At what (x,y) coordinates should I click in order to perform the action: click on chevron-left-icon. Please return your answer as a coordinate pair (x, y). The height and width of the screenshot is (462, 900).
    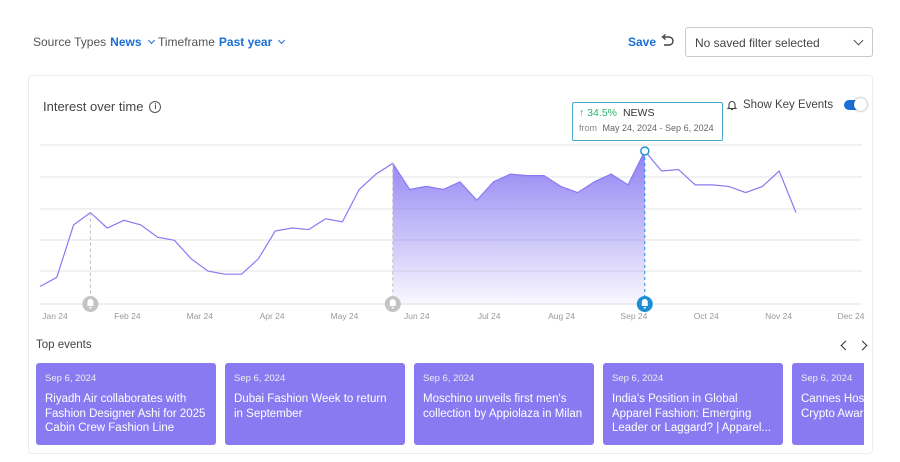
    Looking at the image, I should click on (845, 345).